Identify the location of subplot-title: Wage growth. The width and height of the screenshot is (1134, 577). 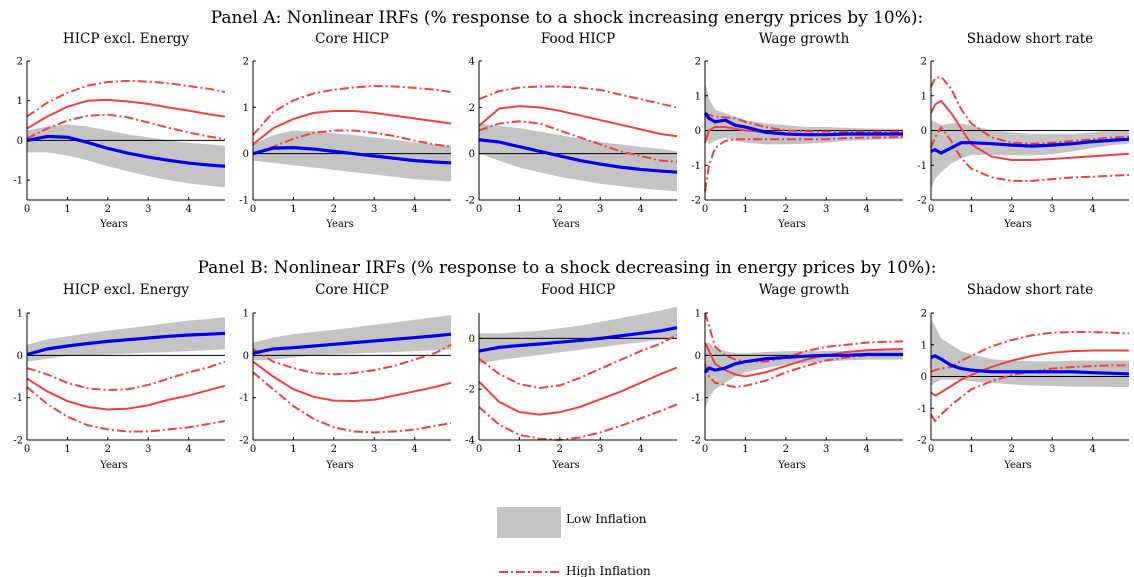
(804, 290).